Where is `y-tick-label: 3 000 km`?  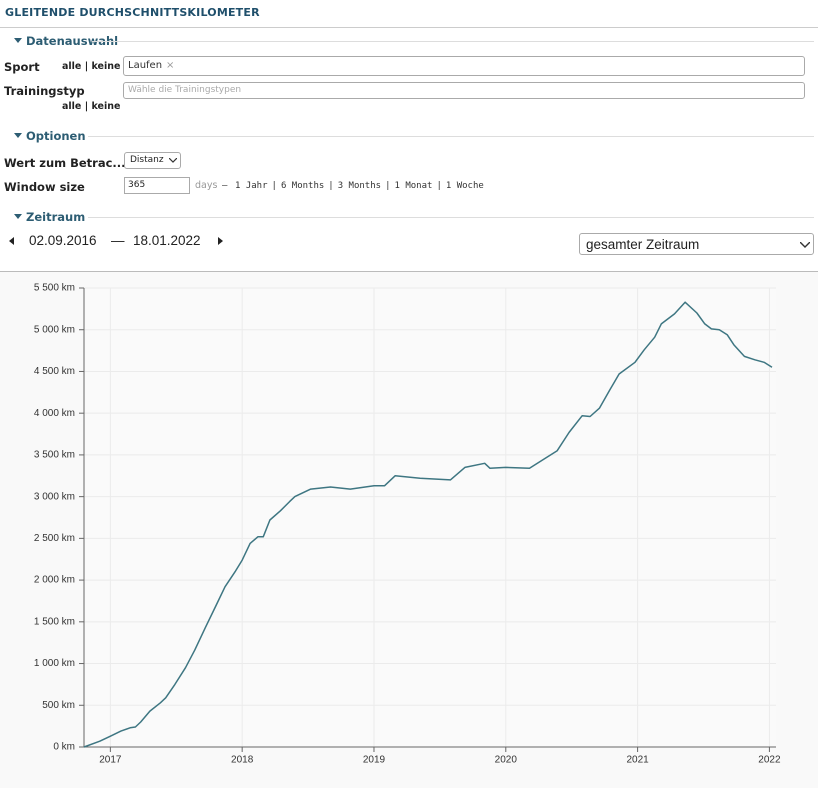 y-tick-label: 3 000 km is located at coordinates (54, 496).